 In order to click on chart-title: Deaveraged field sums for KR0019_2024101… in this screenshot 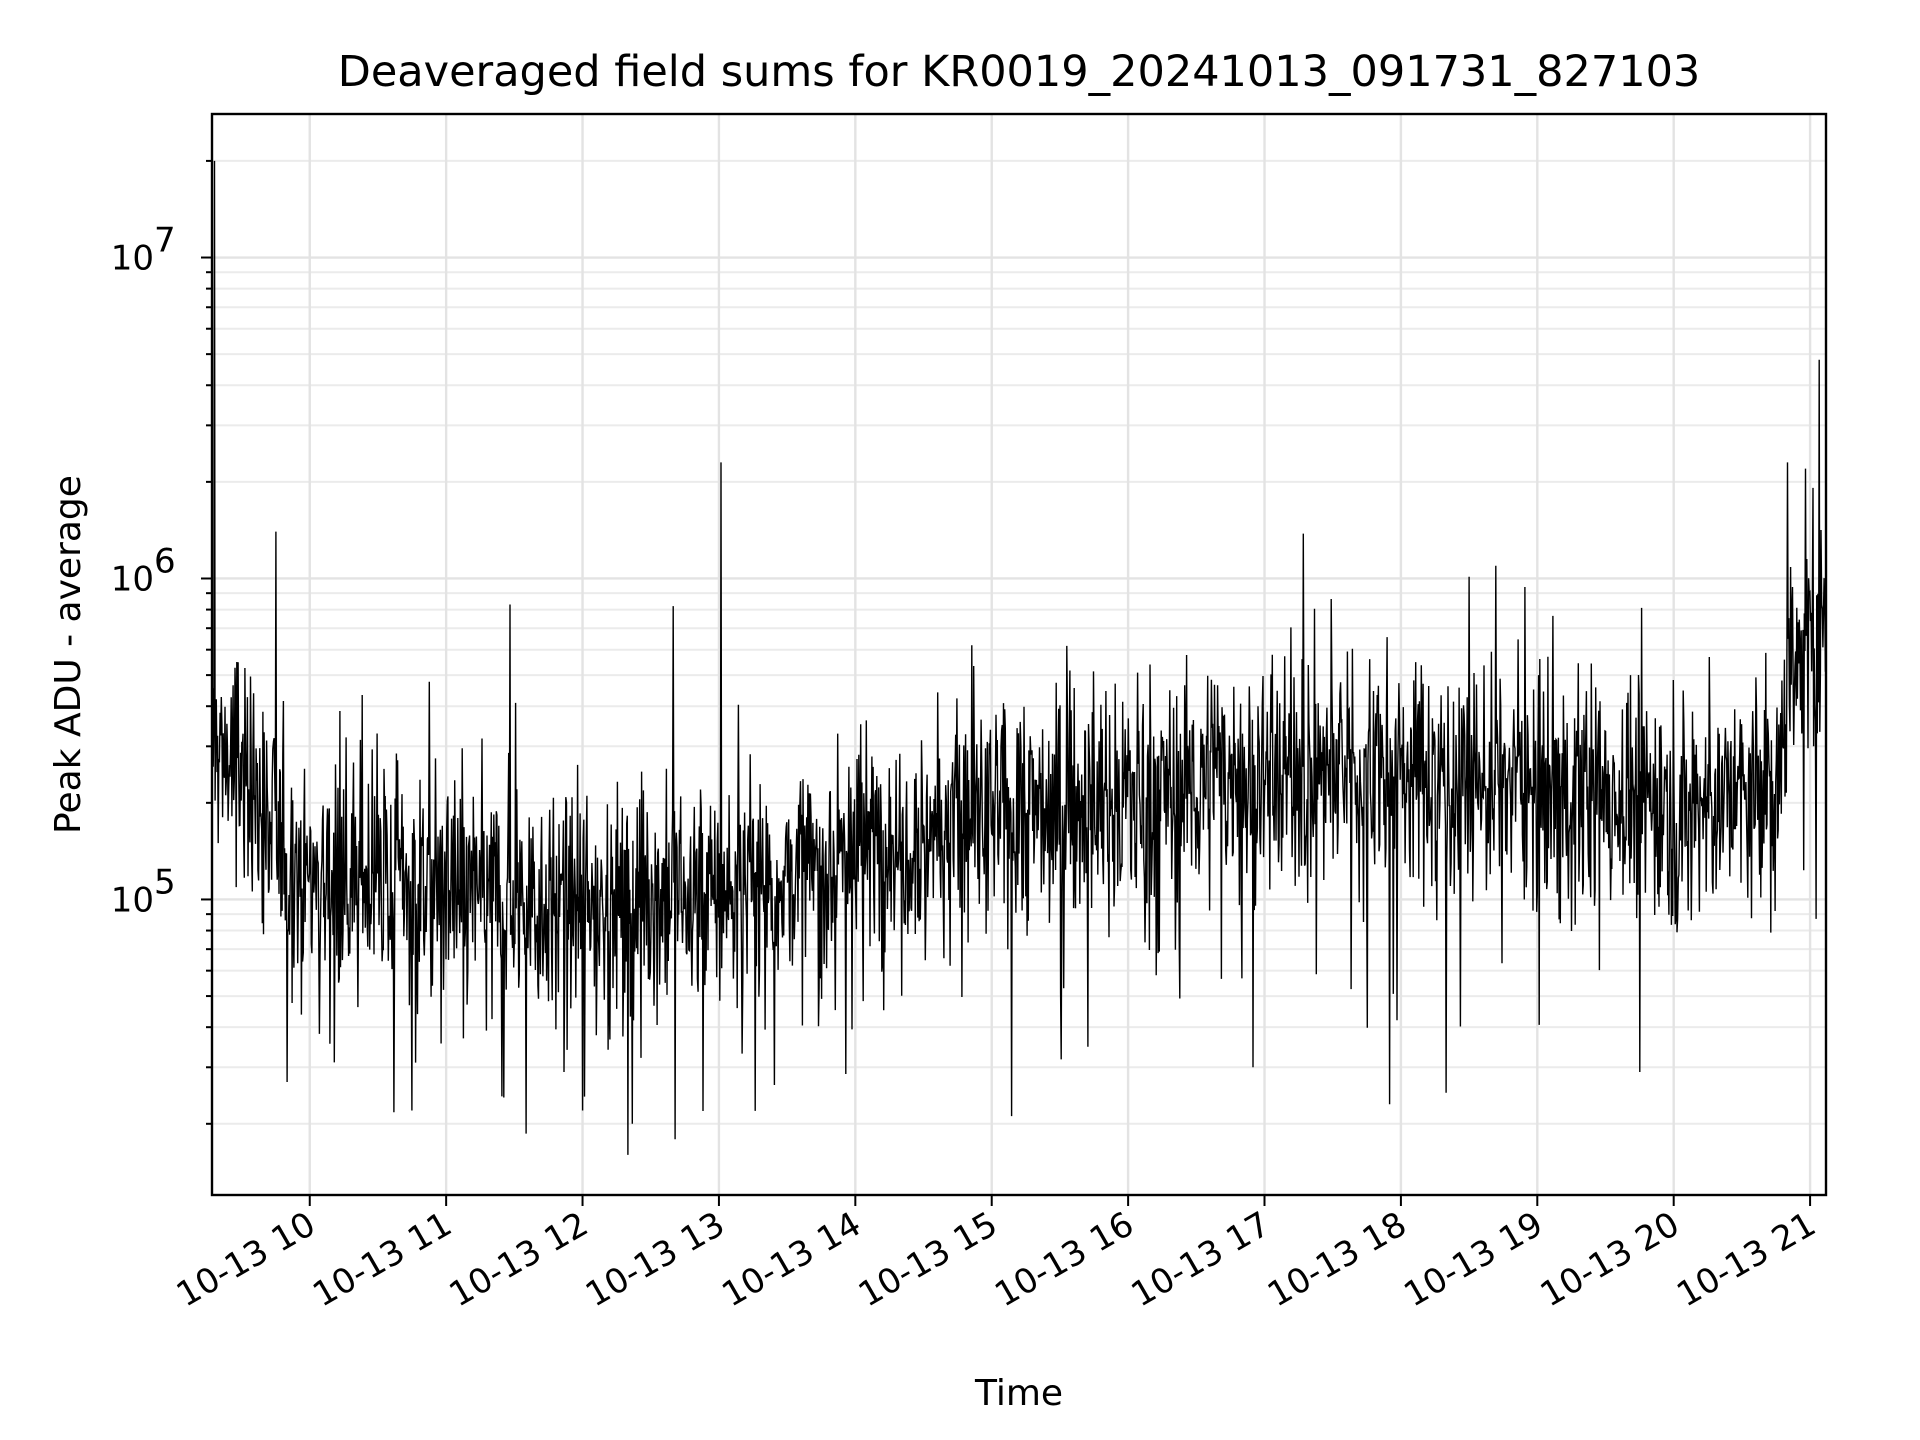, I will do `click(1019, 72)`.